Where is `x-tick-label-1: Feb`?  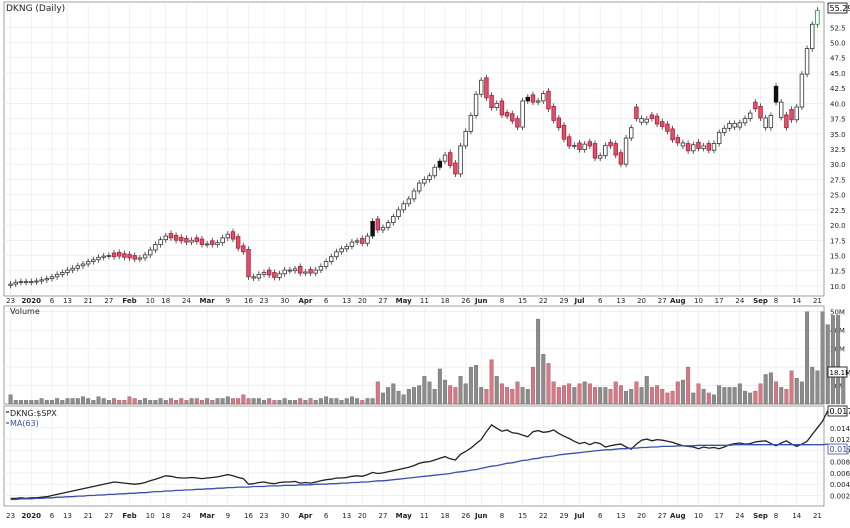
x-tick-label-1: Feb is located at coordinates (129, 516).